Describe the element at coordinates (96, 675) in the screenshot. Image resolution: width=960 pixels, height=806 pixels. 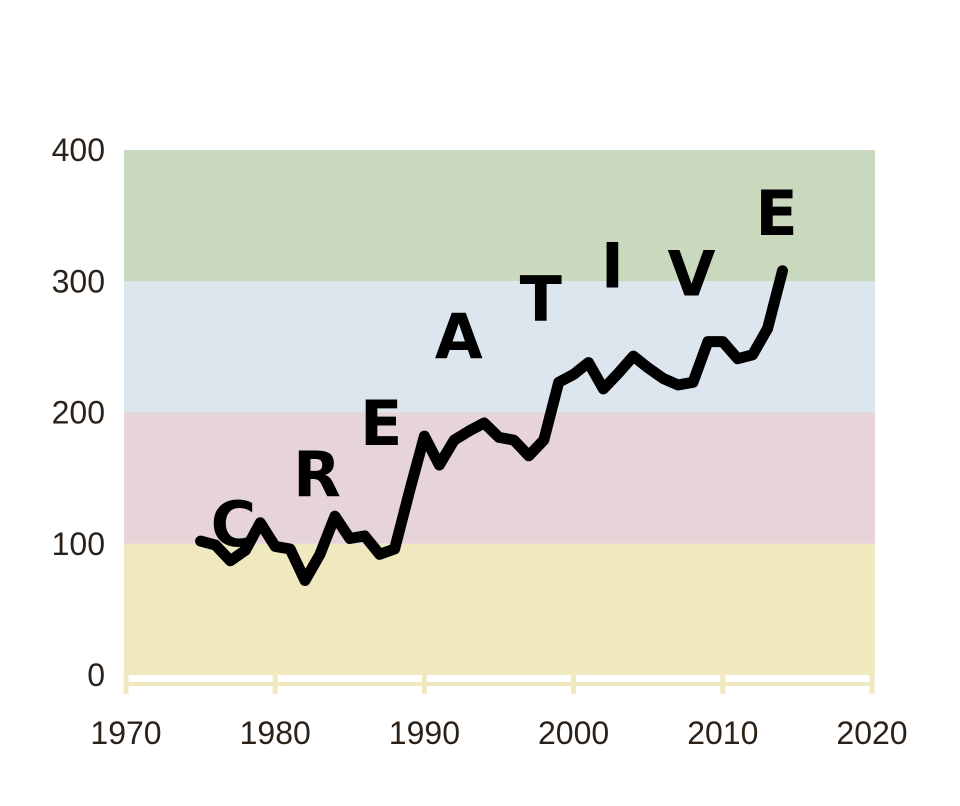
I see `y-tick-label: 0` at that location.